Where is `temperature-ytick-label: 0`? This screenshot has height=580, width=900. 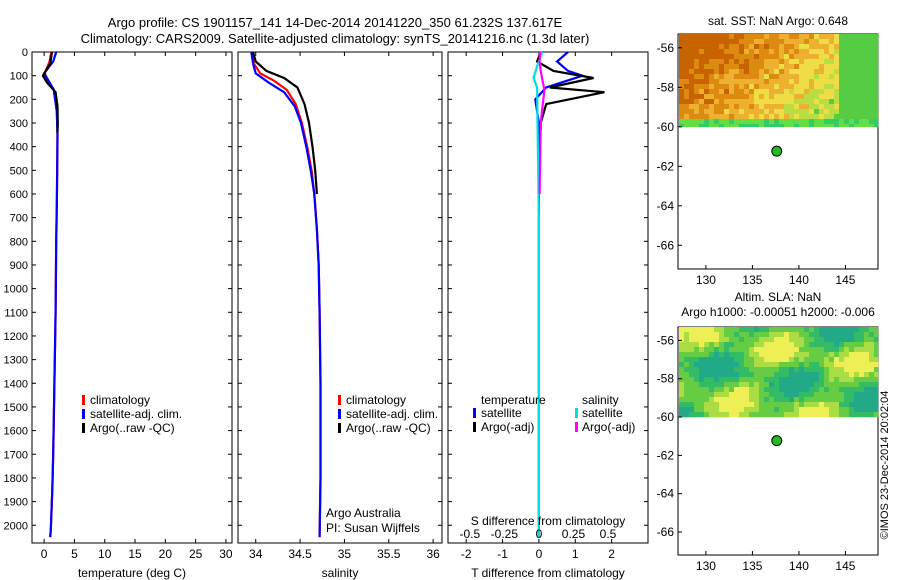
temperature-ytick-label: 0 is located at coordinates (25, 53).